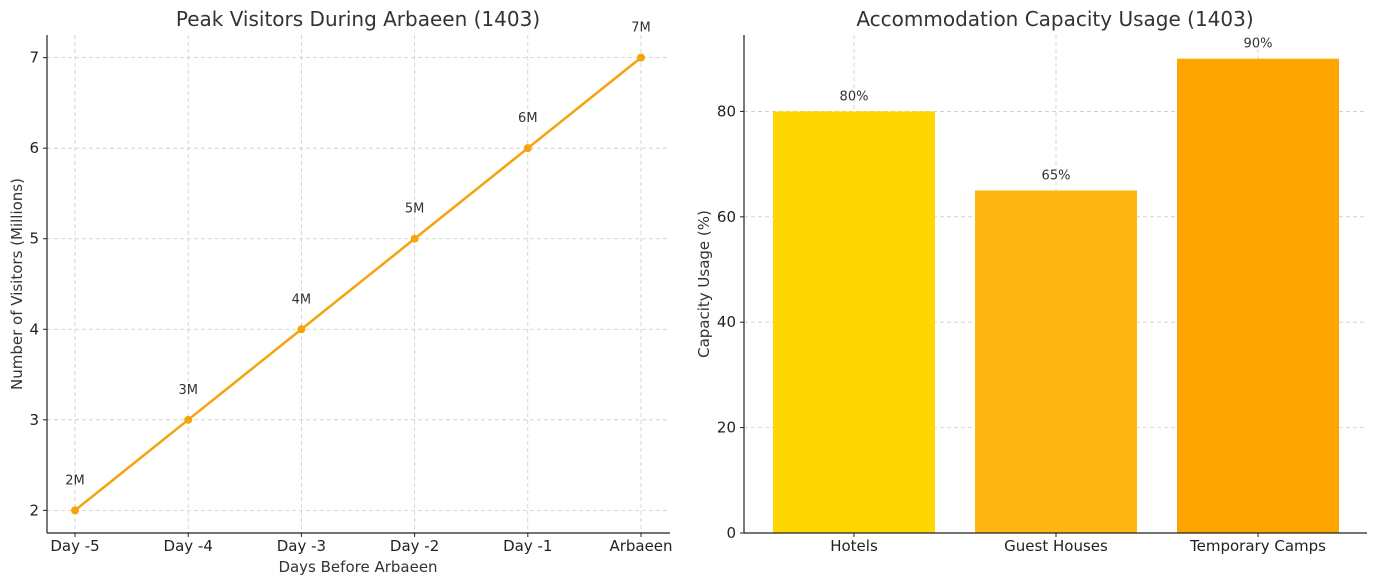 This screenshot has width=1377, height=586. Describe the element at coordinates (854, 96) in the screenshot. I see `bar-data-label: 80%` at that location.